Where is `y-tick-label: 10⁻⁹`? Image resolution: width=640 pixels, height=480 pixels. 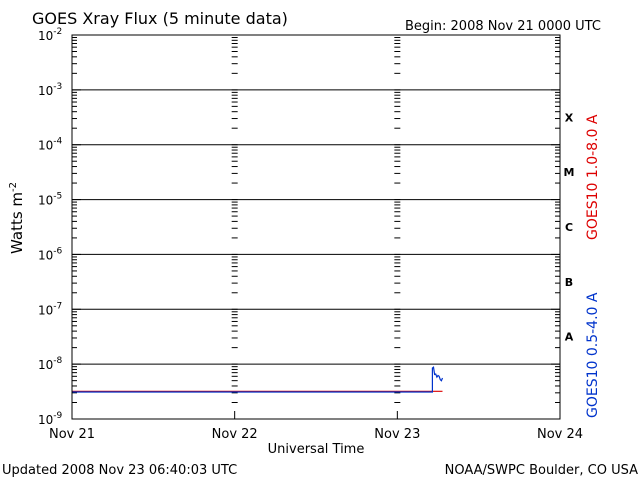 y-tick-label: 10⁻⁹ is located at coordinates (50, 419).